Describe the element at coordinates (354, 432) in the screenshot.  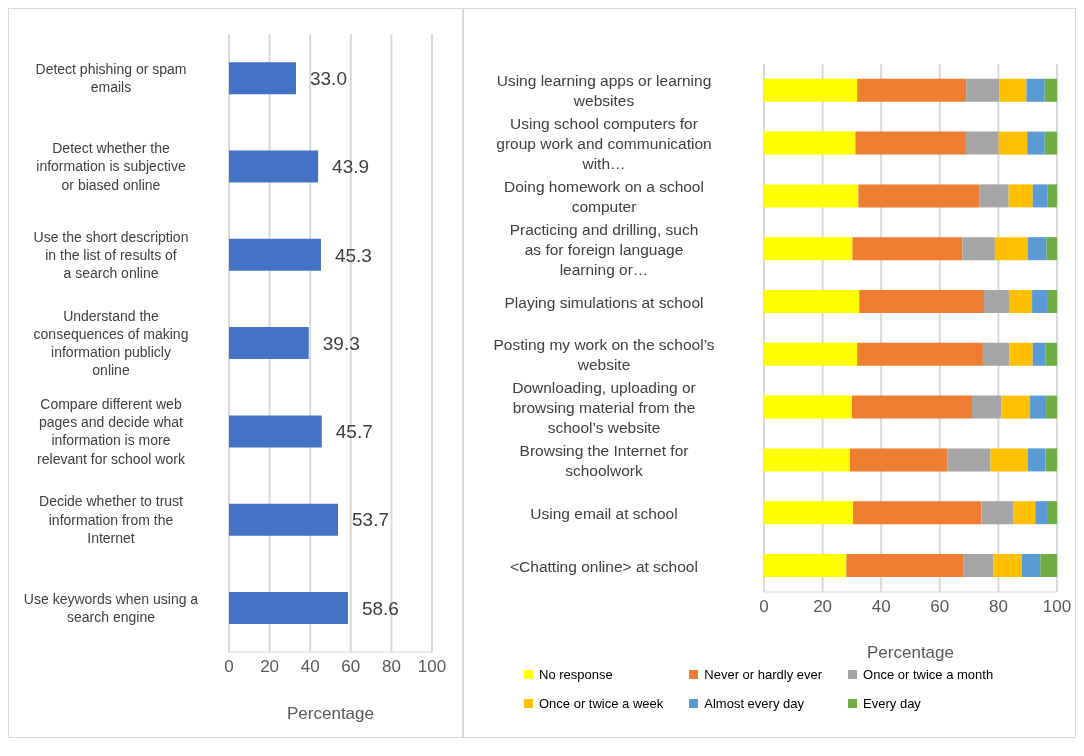
I see `data-label: 45.7` at that location.